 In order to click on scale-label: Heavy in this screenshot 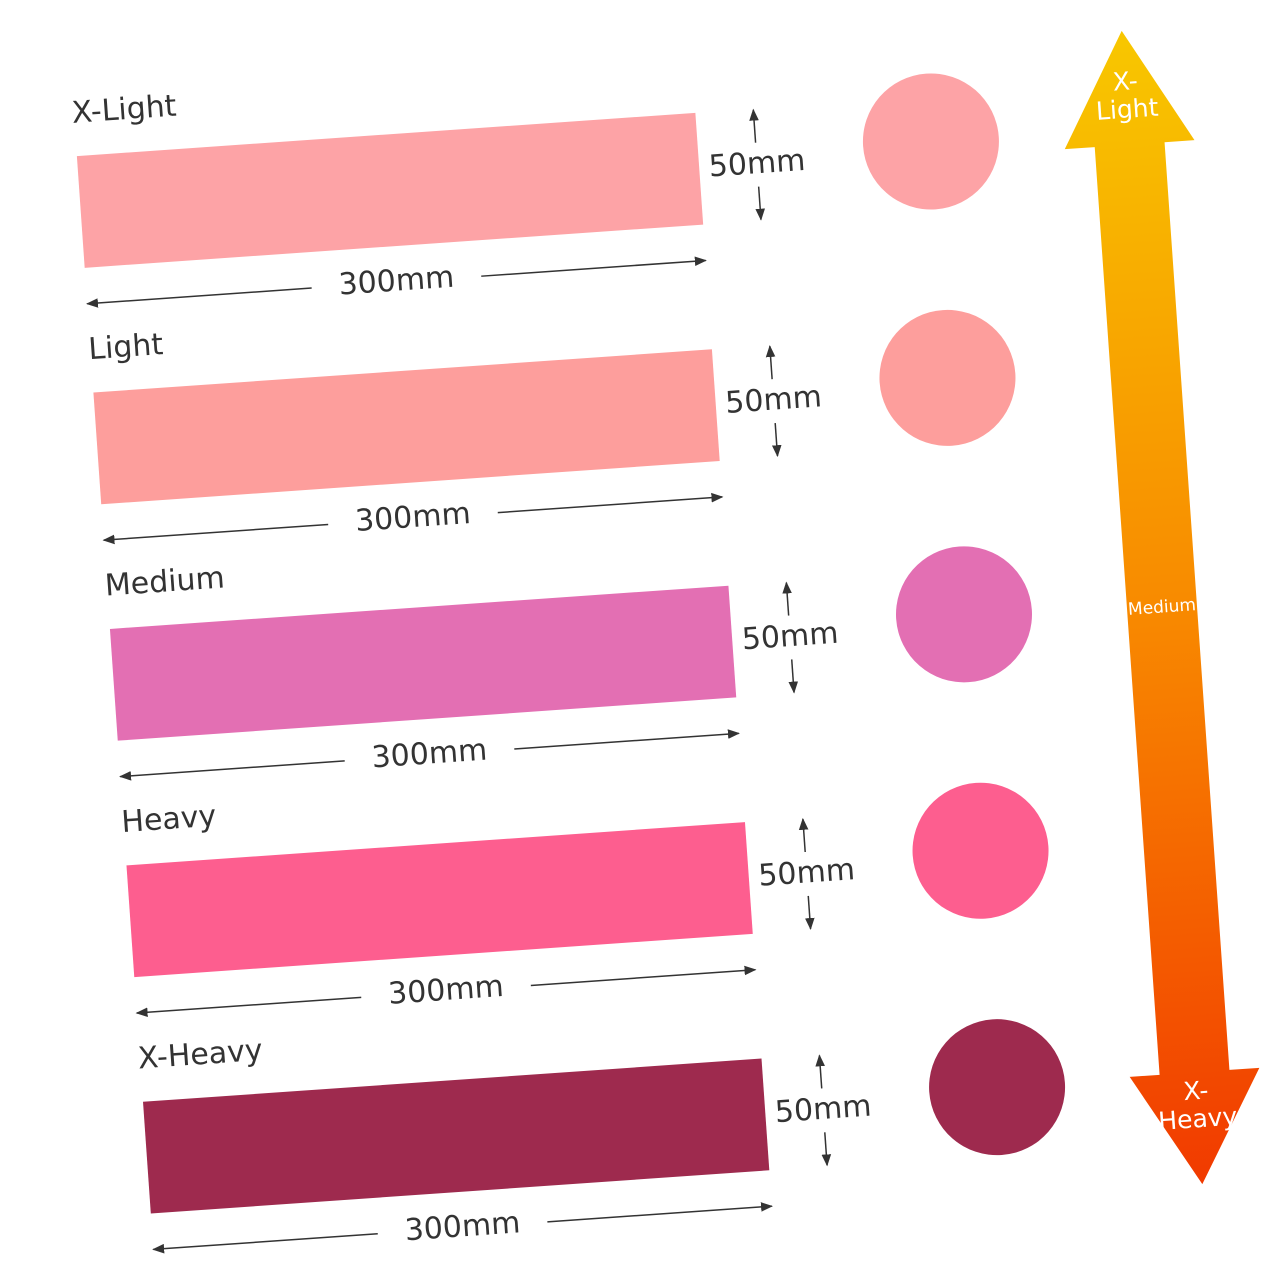, I will do `click(1197, 1119)`.